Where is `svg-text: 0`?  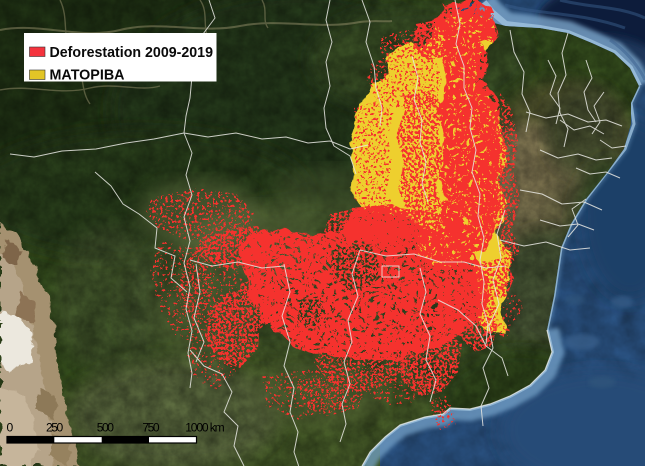
svg-text: 0 is located at coordinates (10, 427).